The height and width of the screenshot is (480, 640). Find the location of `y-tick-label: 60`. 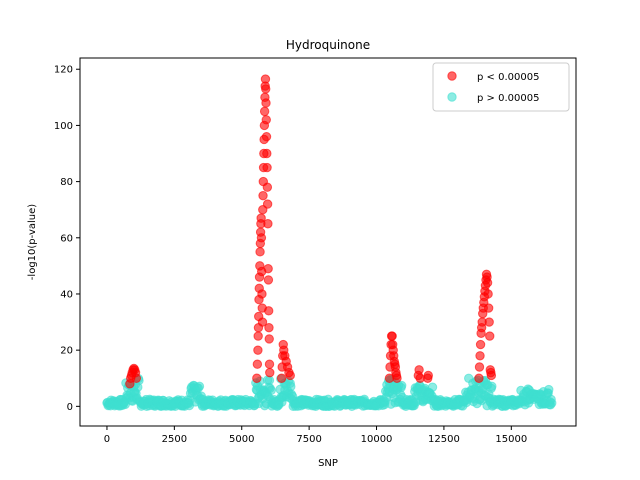

y-tick-label: 60 is located at coordinates (66, 238).